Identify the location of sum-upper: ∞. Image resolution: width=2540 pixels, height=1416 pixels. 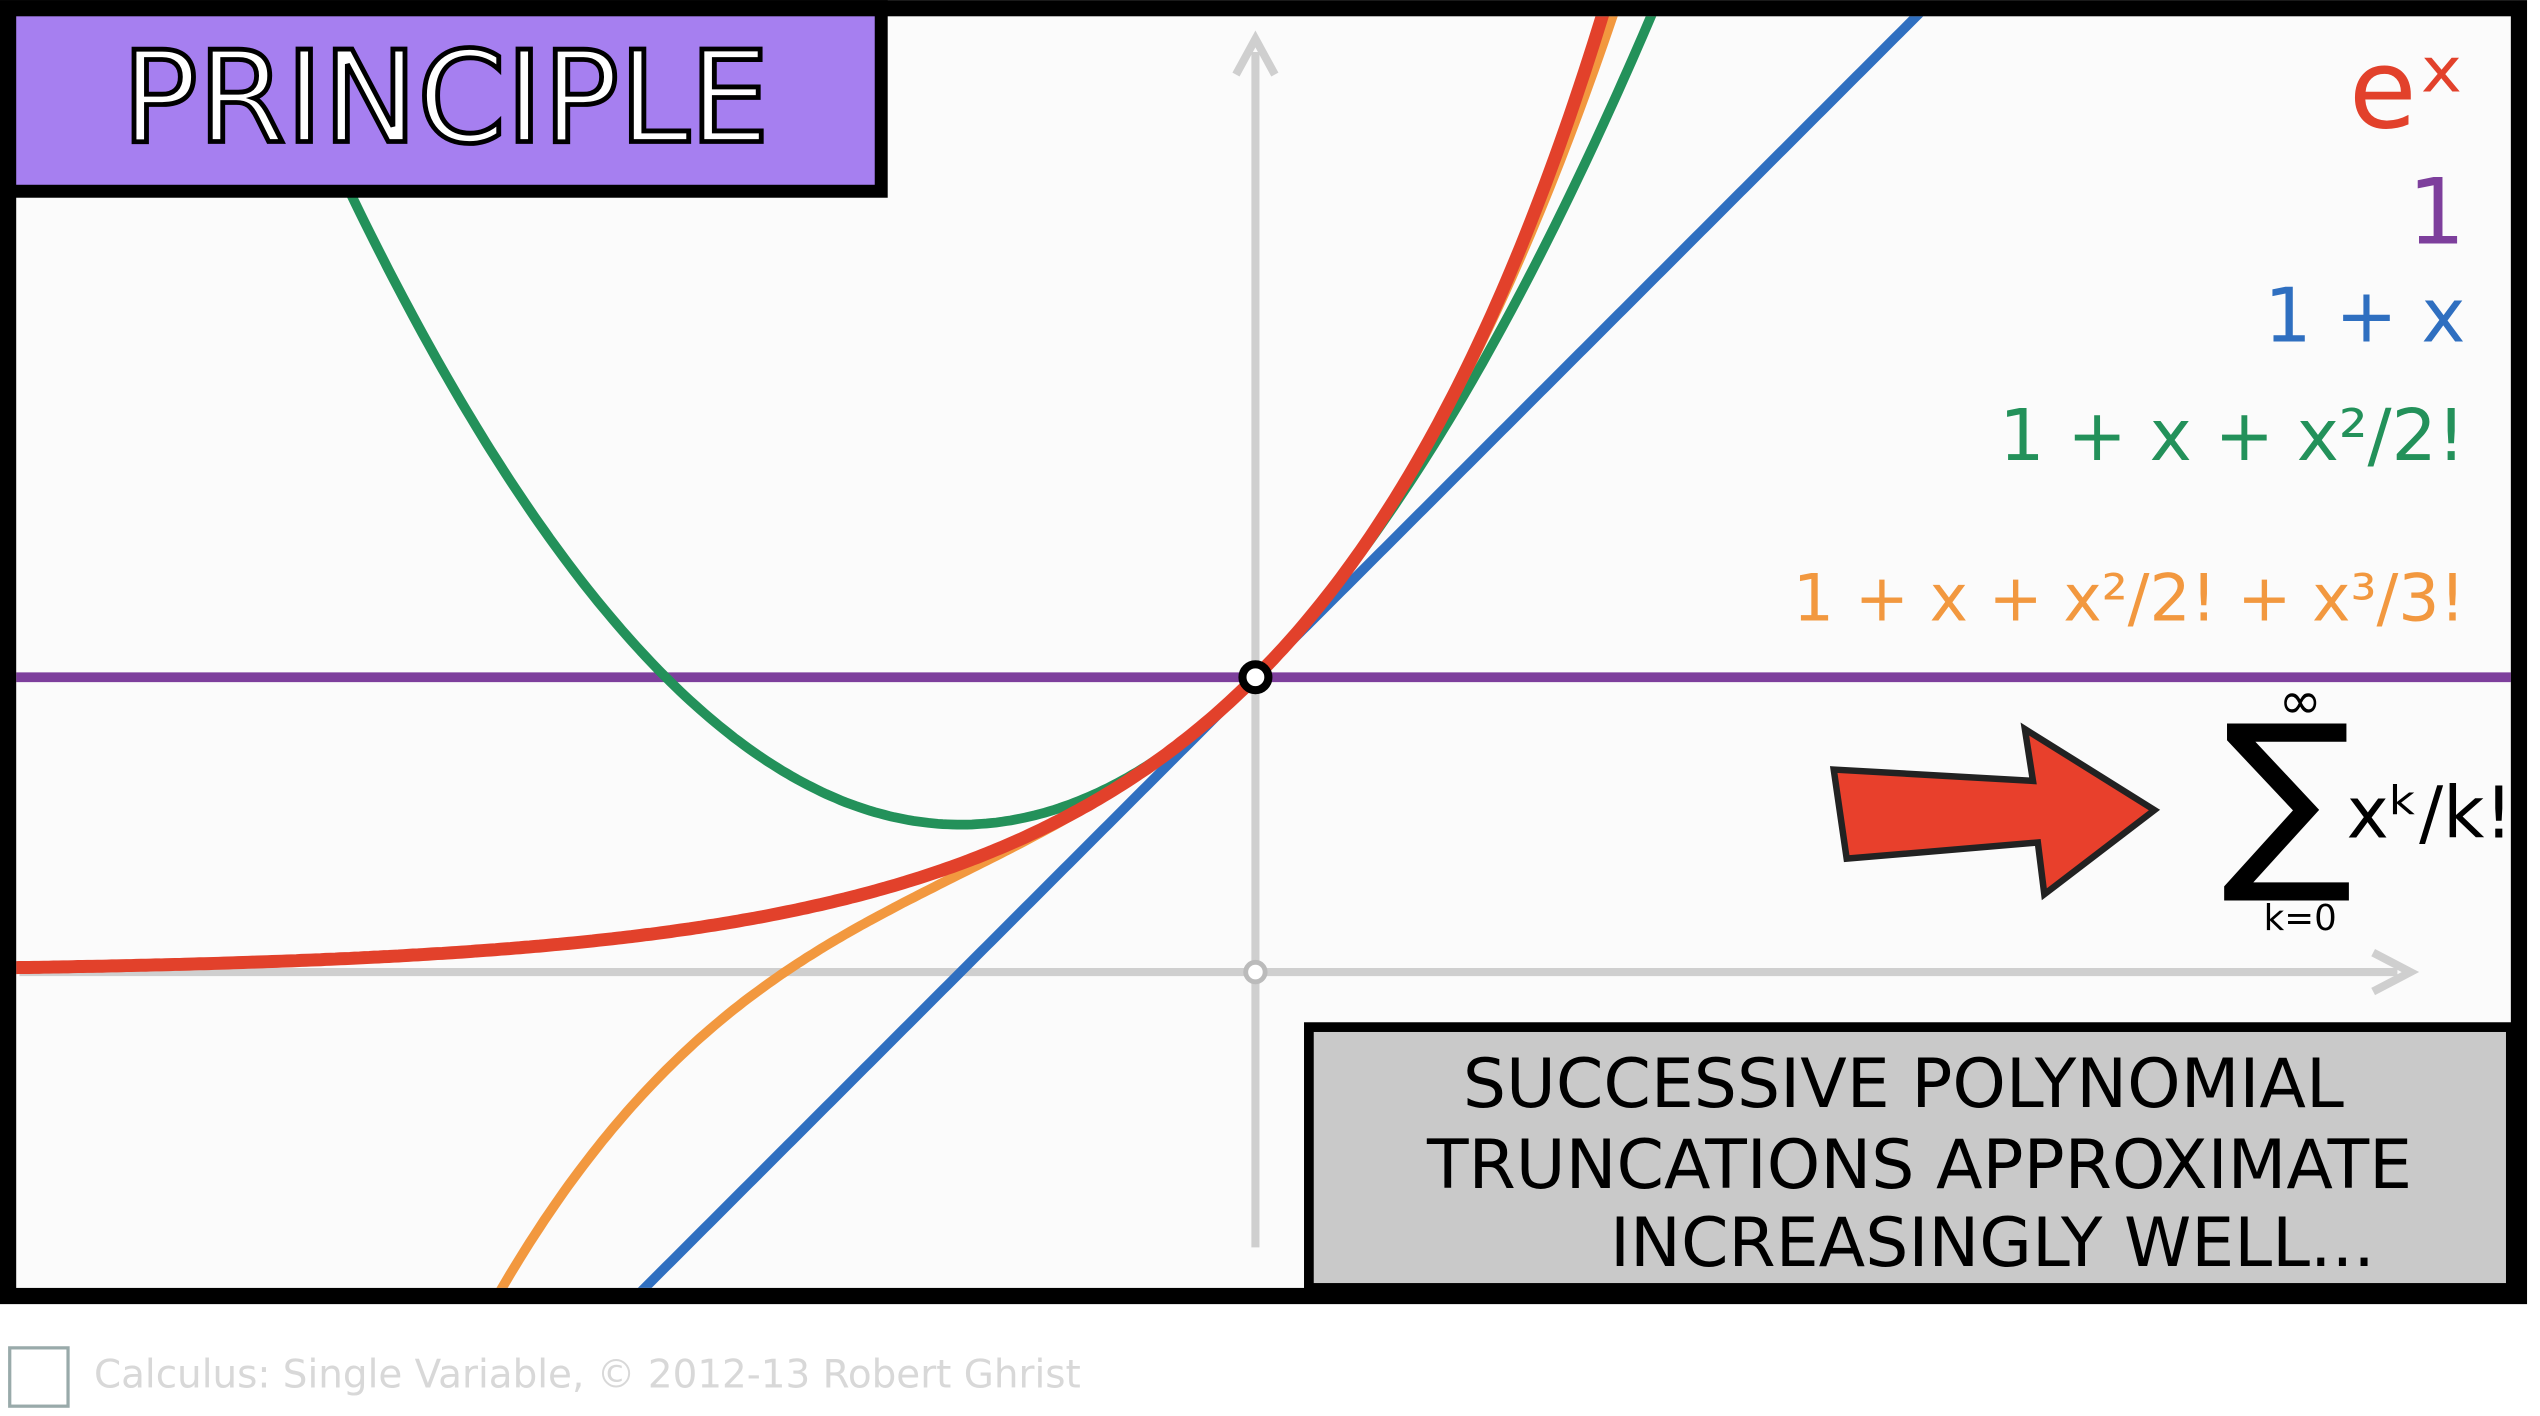
(2300, 702).